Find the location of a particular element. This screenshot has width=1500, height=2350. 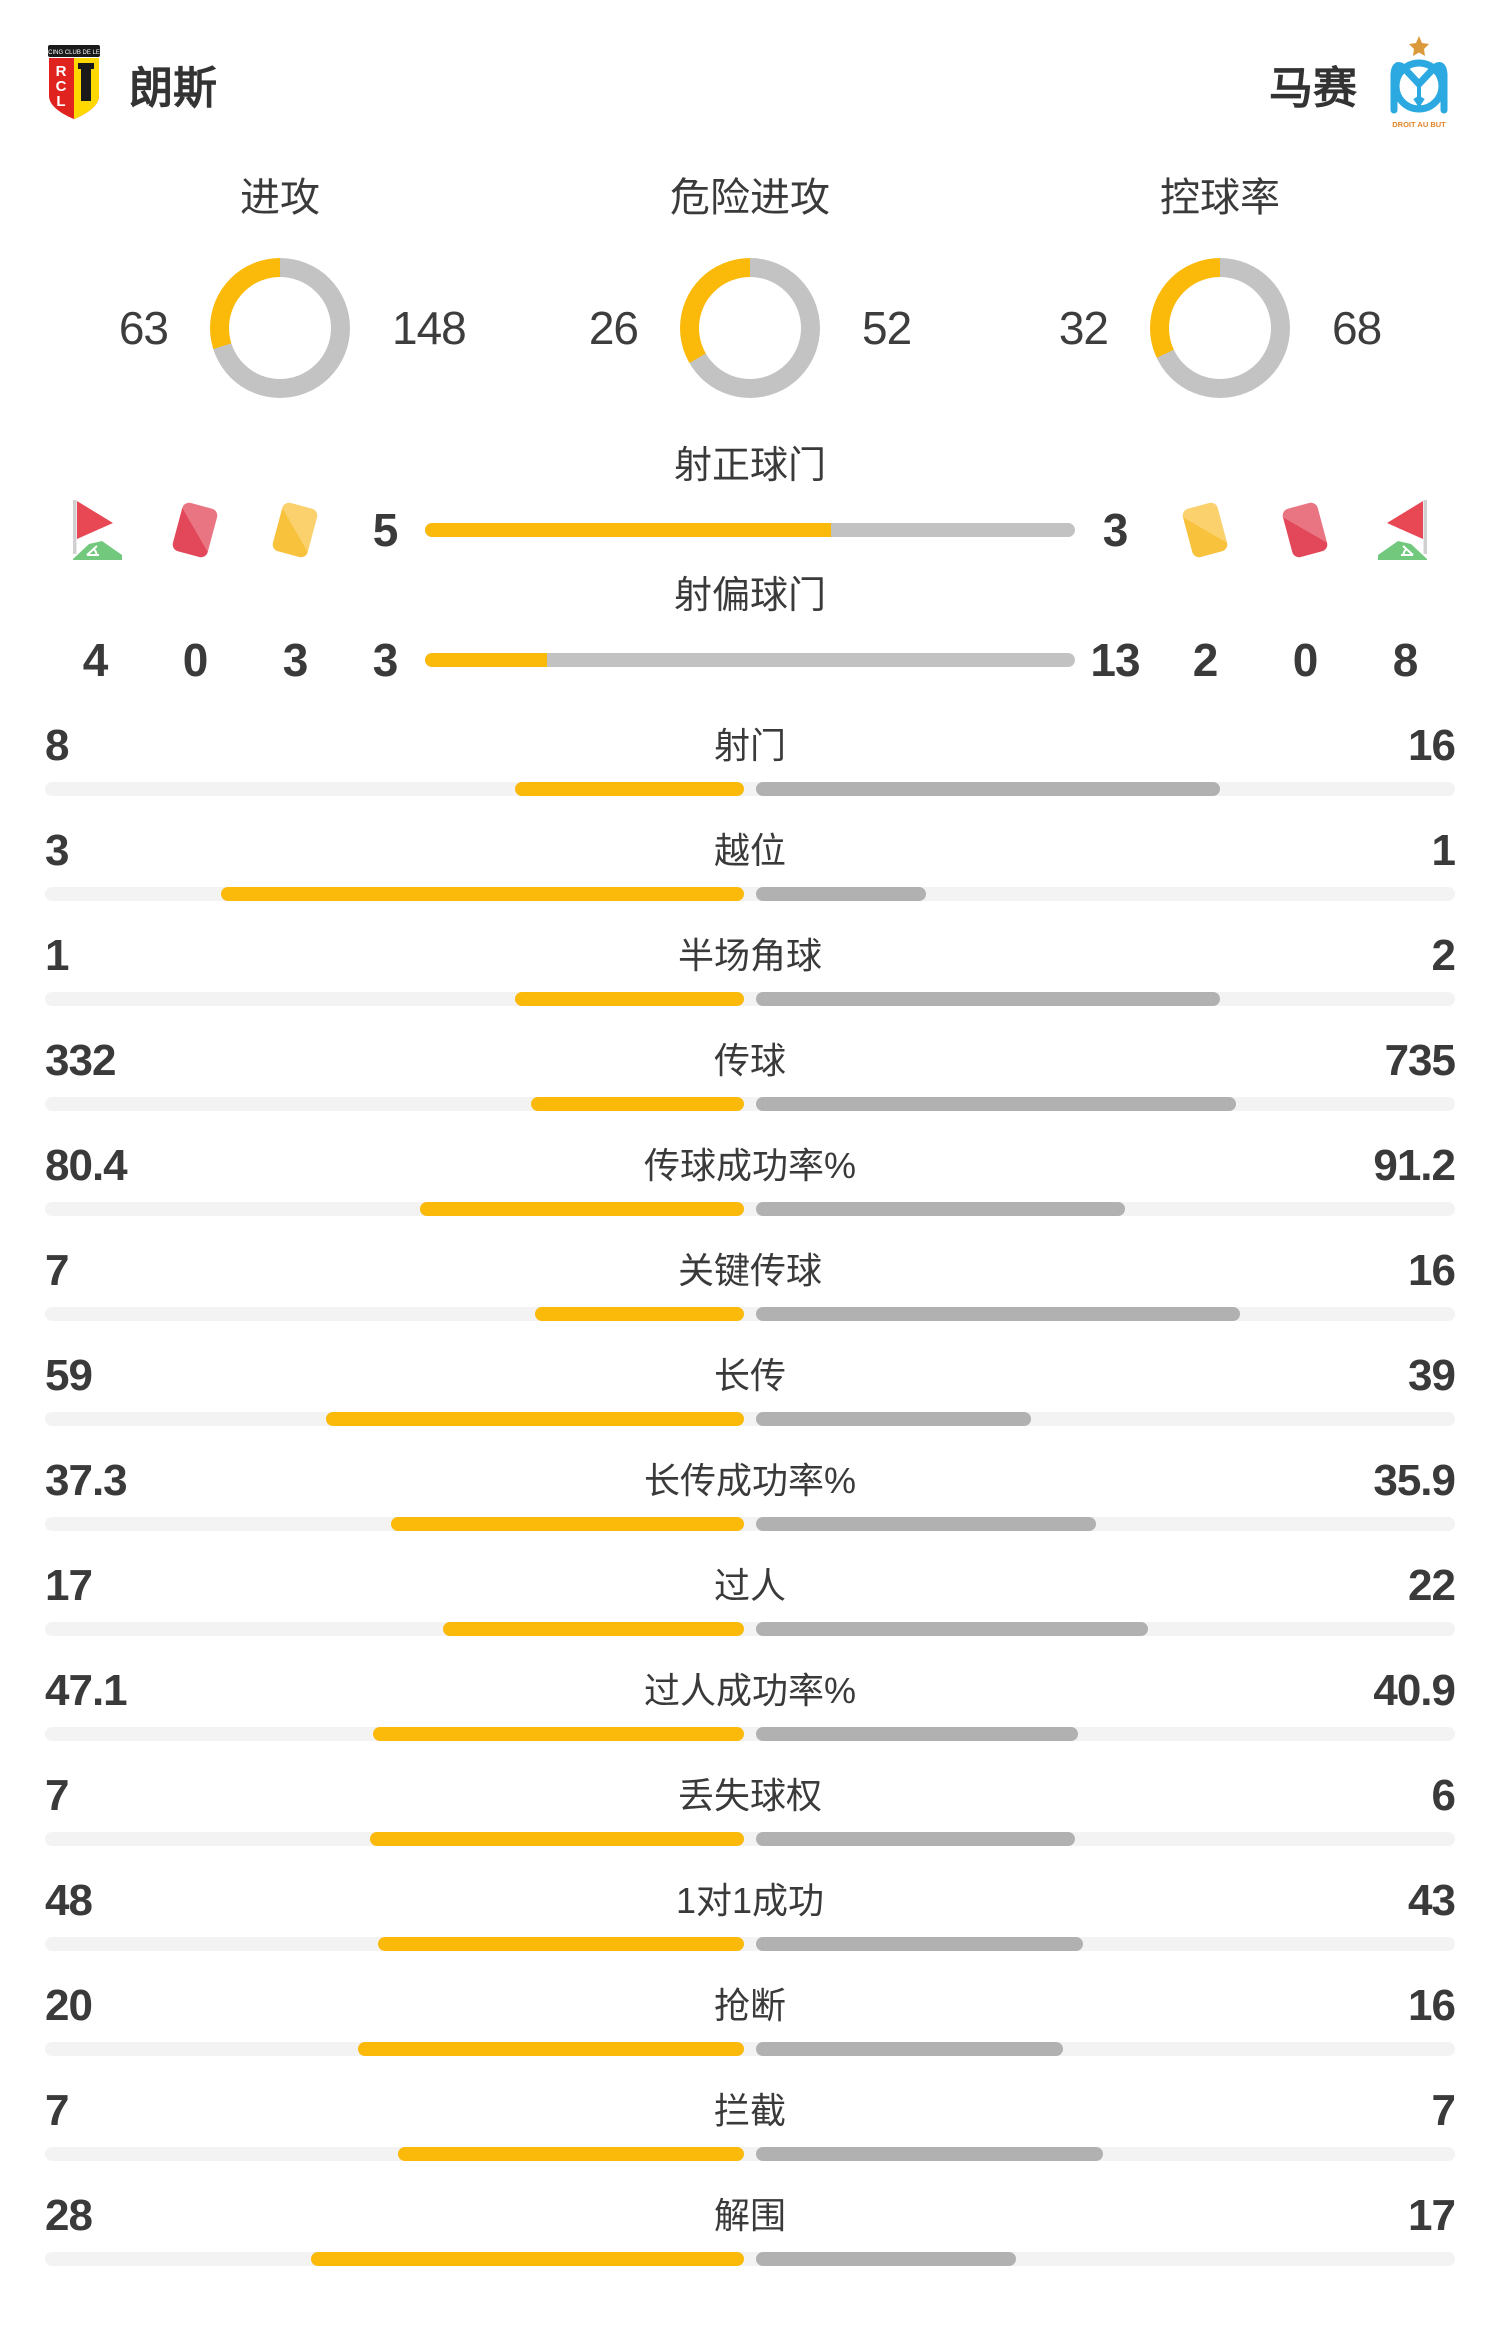

home-discipline-values: 4 0 3 is located at coordinates (195, 660).